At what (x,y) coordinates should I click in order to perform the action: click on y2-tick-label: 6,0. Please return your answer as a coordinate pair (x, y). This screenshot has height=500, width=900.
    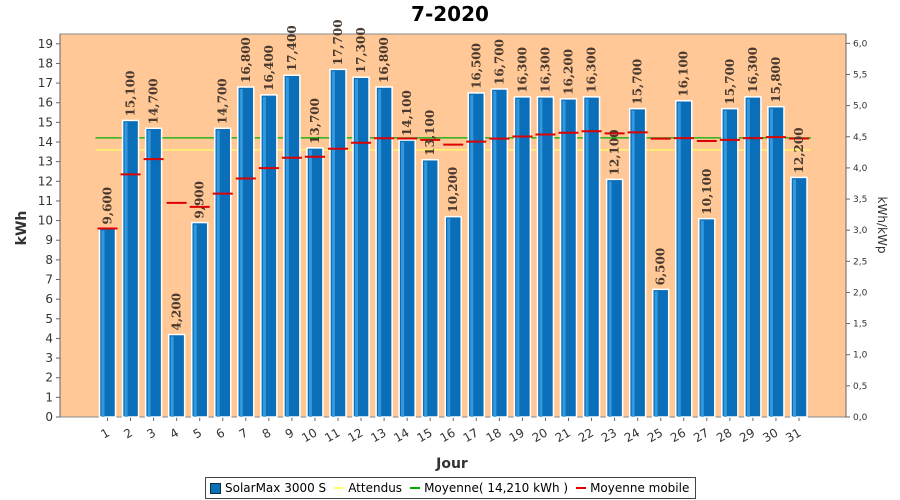
    Looking at the image, I should click on (860, 44).